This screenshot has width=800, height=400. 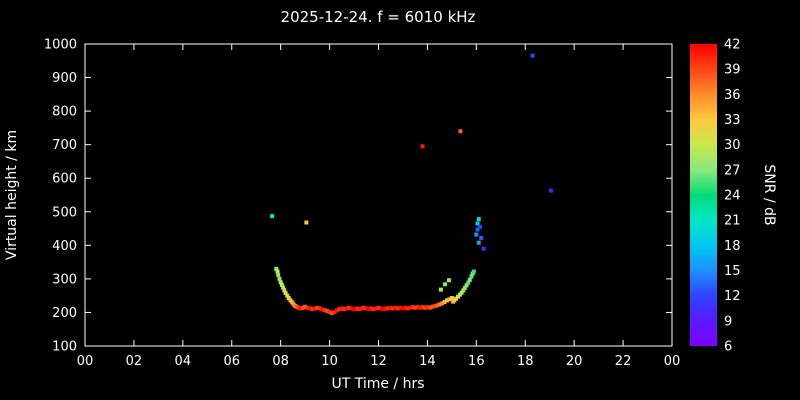 What do you see at coordinates (64, 279) in the screenshot?
I see `y-tick-label: 300` at bounding box center [64, 279].